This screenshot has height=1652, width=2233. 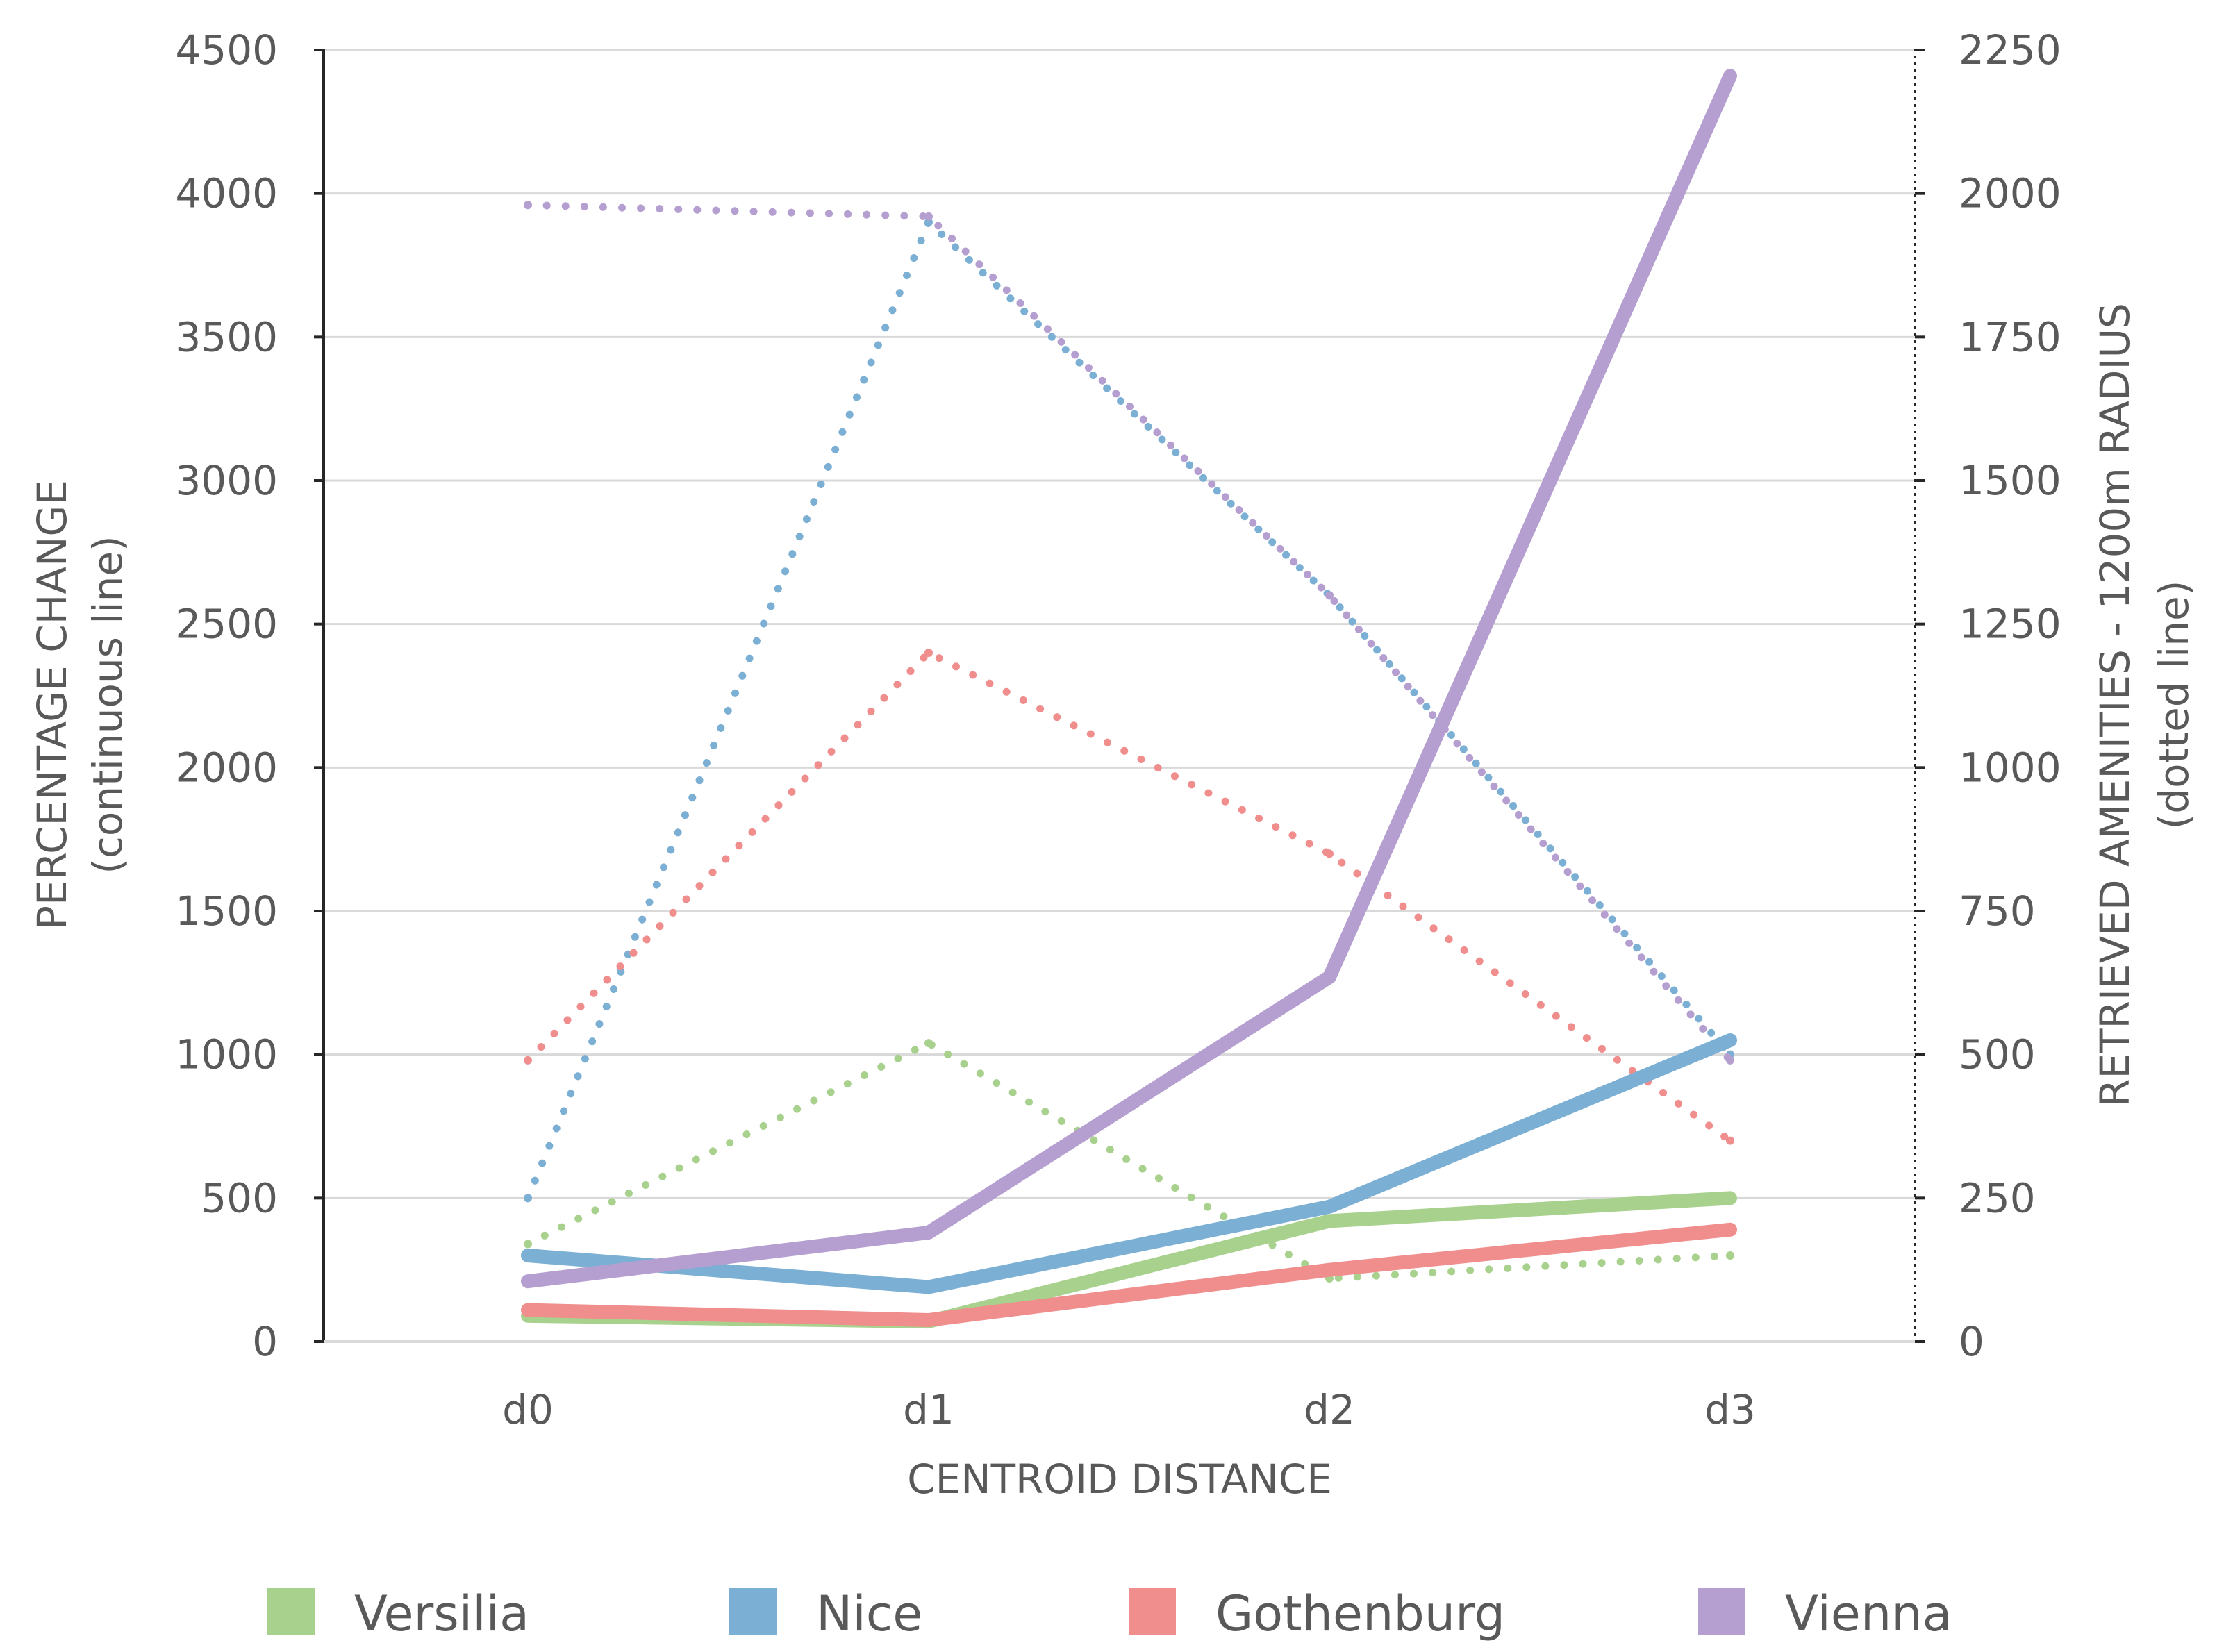 I want to click on x-tick-labels: d0 d1 d2 d3, so click(x=1129, y=1409).